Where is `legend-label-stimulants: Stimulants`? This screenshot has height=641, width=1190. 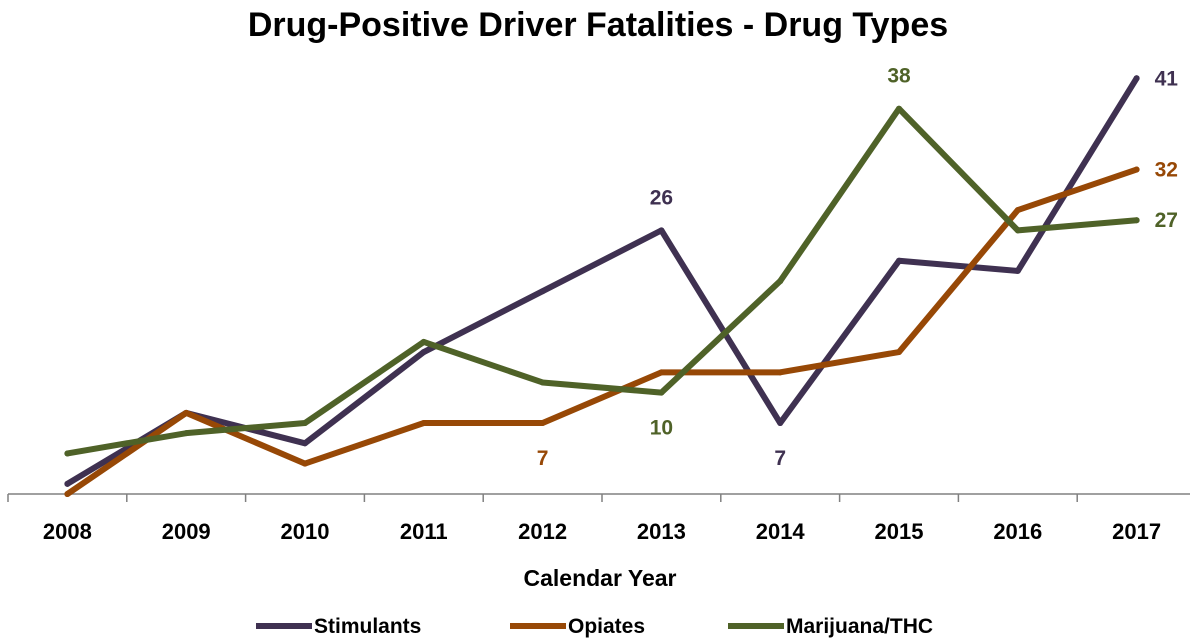 legend-label-stimulants: Stimulants is located at coordinates (367, 626).